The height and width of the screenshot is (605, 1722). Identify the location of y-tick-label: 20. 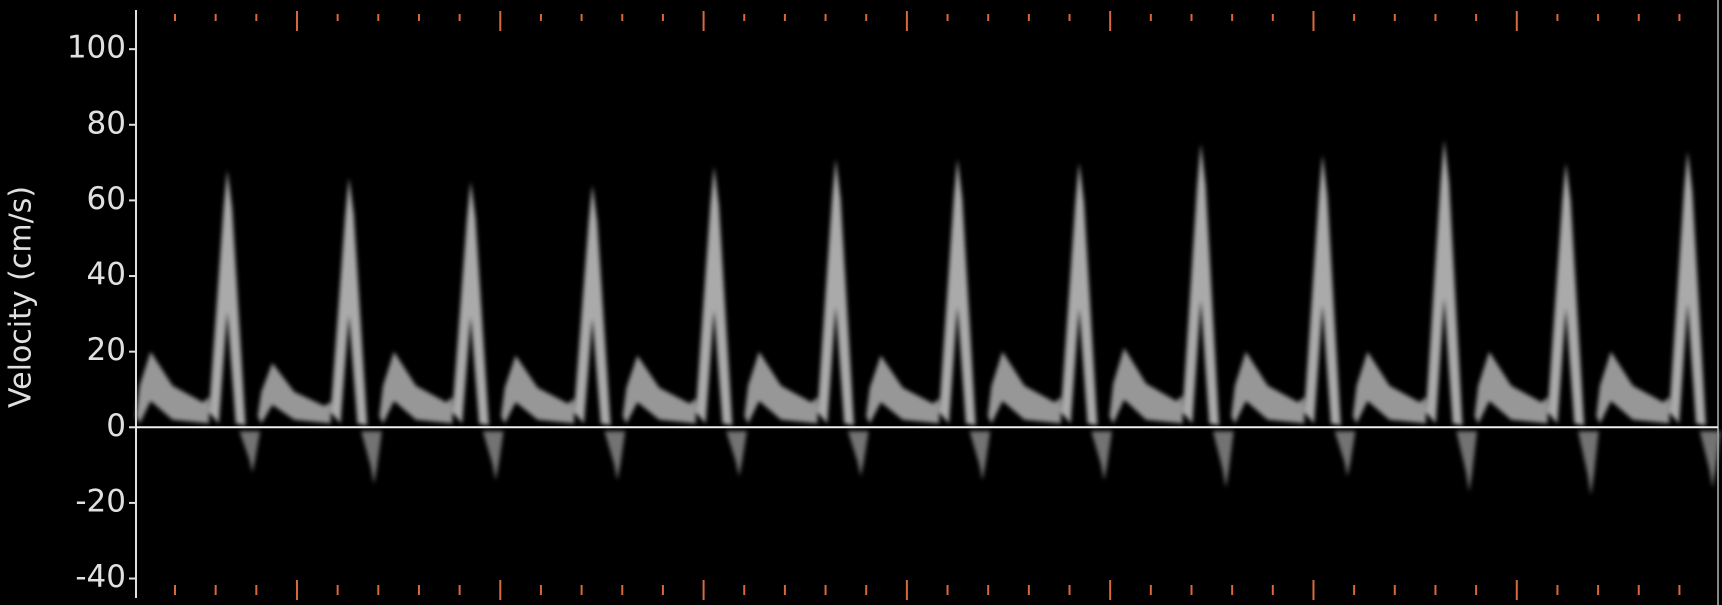
(106, 350).